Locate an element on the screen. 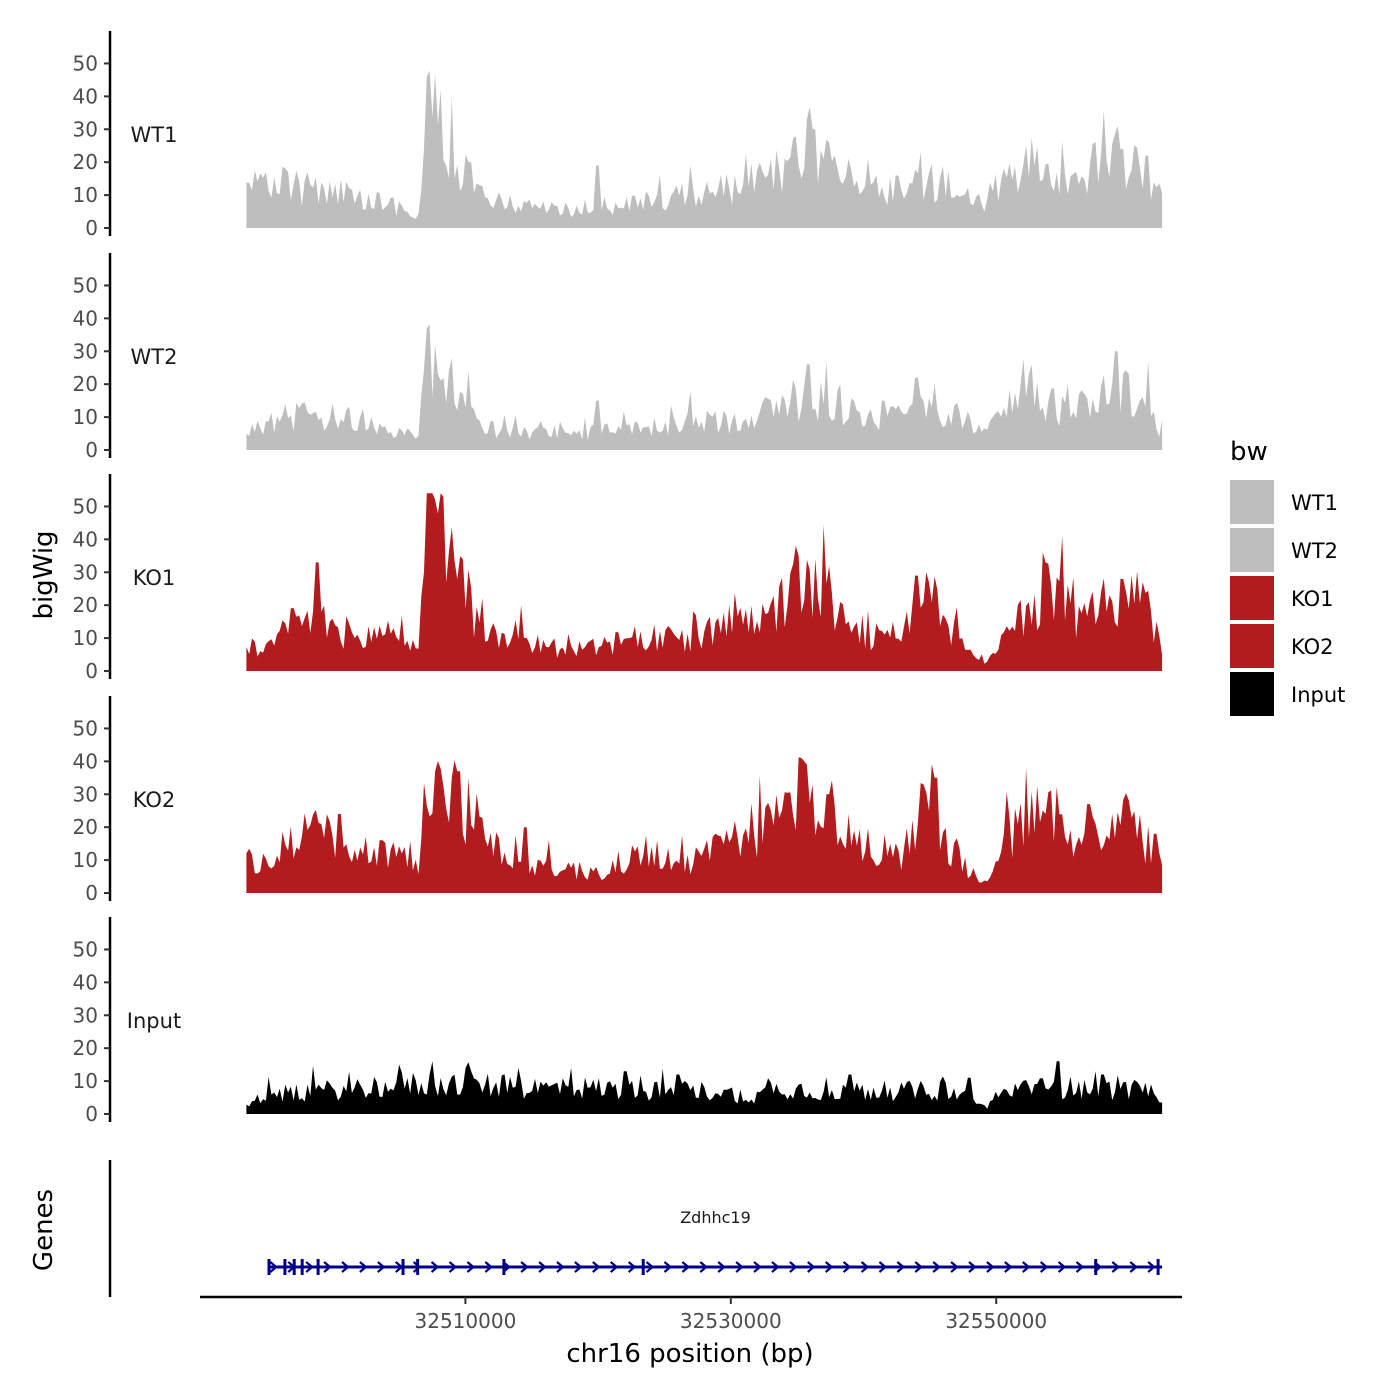  gene-track: Zdhhc19 is located at coordinates (635, 1228).